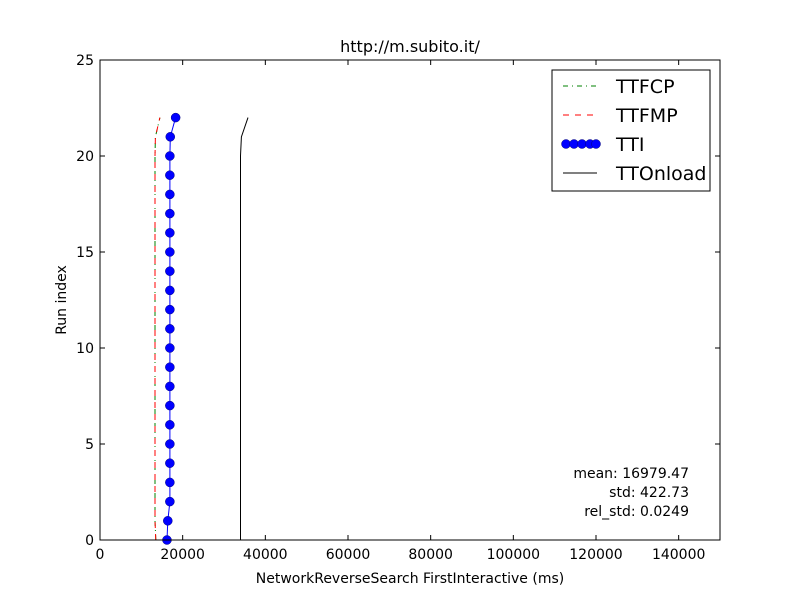  Describe the element at coordinates (649, 493) in the screenshot. I see `stats-std: std: 422.73` at that location.